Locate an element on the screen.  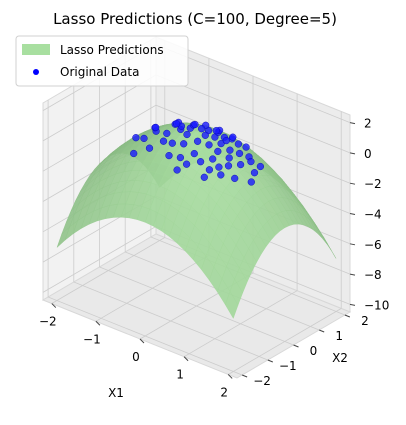
x-tick-label: 1 is located at coordinates (180, 375).